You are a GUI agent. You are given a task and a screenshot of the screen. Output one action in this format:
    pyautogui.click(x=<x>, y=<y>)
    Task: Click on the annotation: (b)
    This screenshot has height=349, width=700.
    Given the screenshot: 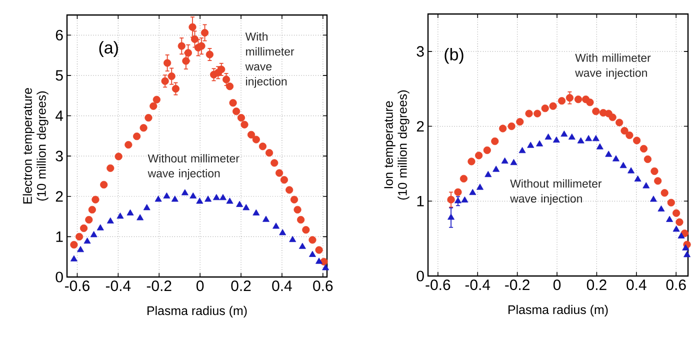 What is the action you would take?
    pyautogui.click(x=454, y=56)
    